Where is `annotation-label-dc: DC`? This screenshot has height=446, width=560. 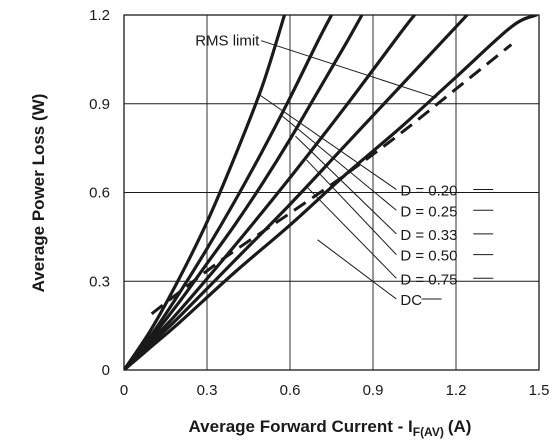 annotation-label-dc: DC is located at coordinates (411, 300).